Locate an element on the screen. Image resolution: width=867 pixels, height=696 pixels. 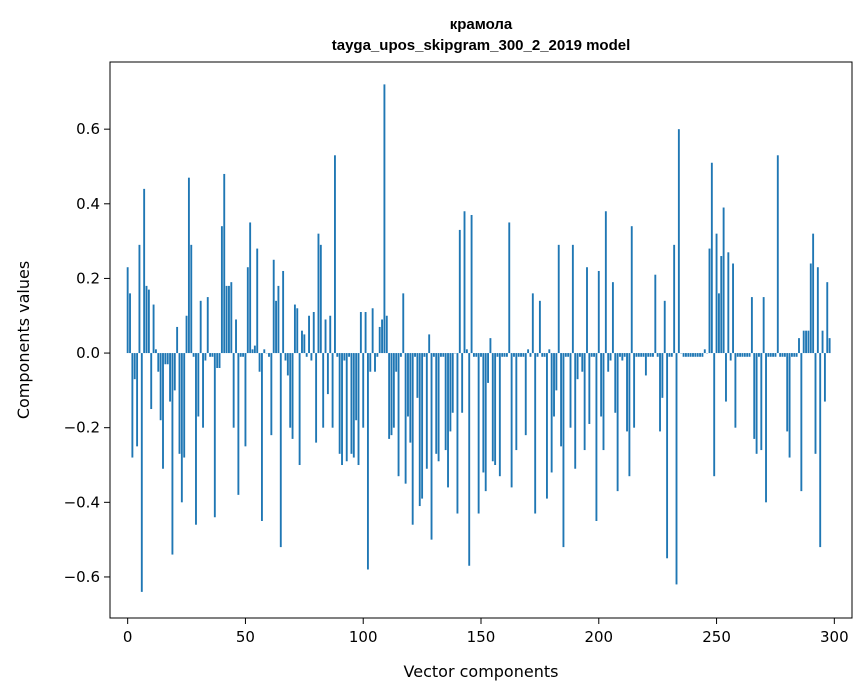
chart-subtitle: tayga_upos_skipgram_300_2_2019 model is located at coordinates (481, 45).